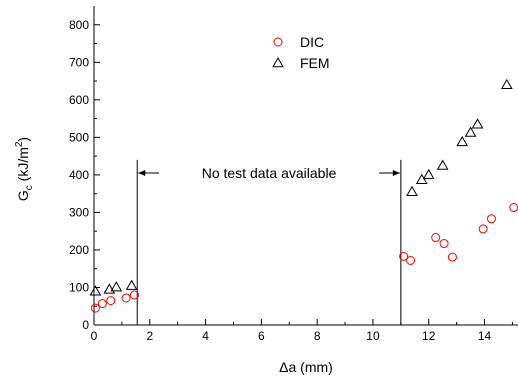  I want to click on x-tick-label: 8, so click(317, 336).